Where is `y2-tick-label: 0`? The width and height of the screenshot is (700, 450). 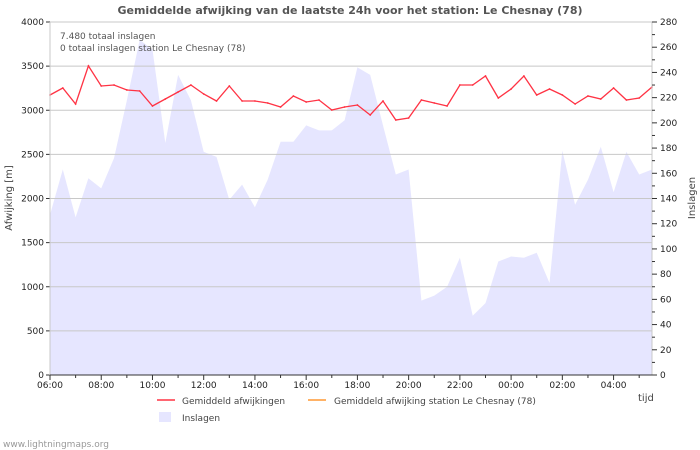 y2-tick-label: 0 is located at coordinates (663, 376).